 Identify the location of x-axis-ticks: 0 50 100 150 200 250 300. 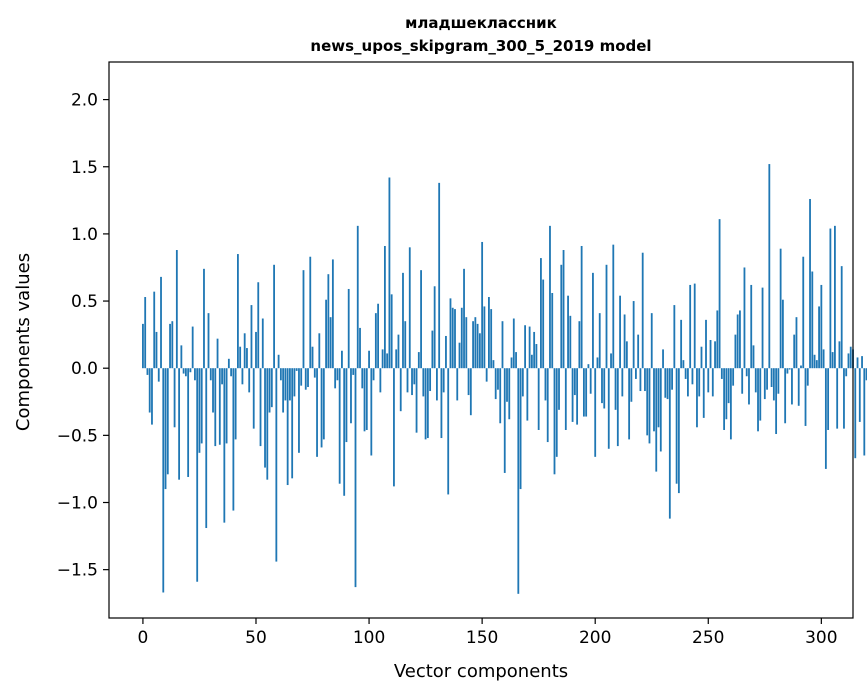
(488, 633).